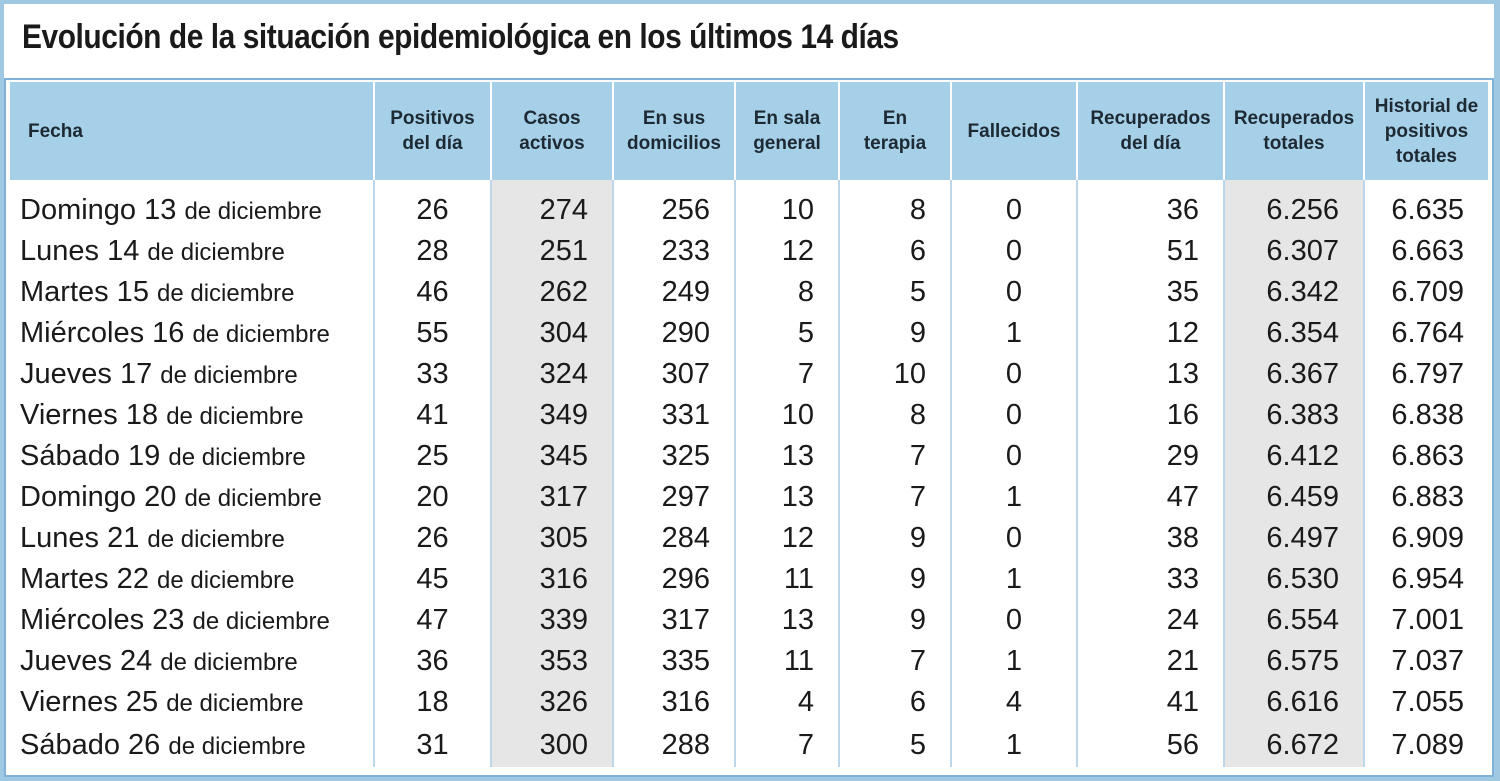 The image size is (1500, 781). What do you see at coordinates (551, 292) in the screenshot?
I see `casos-activos-cell: 262` at bounding box center [551, 292].